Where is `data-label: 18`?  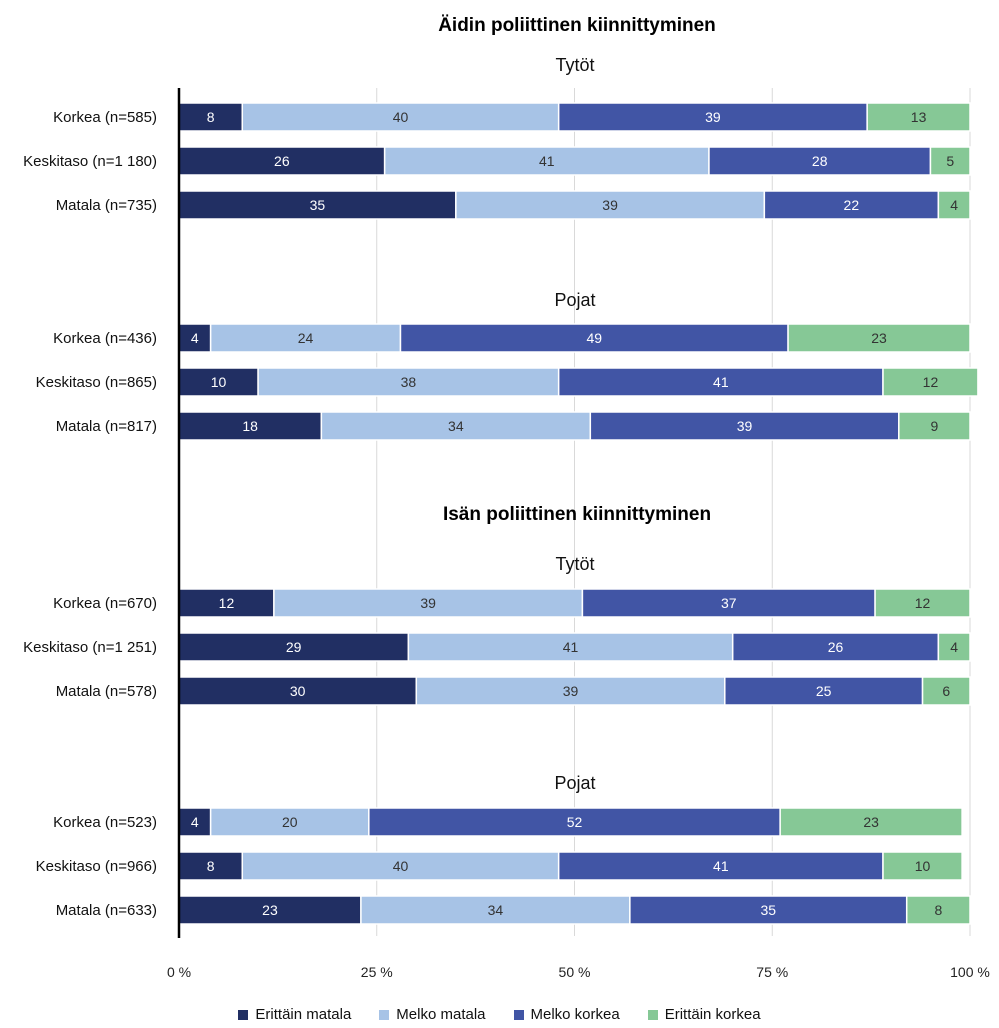
data-label: 18 is located at coordinates (250, 426).